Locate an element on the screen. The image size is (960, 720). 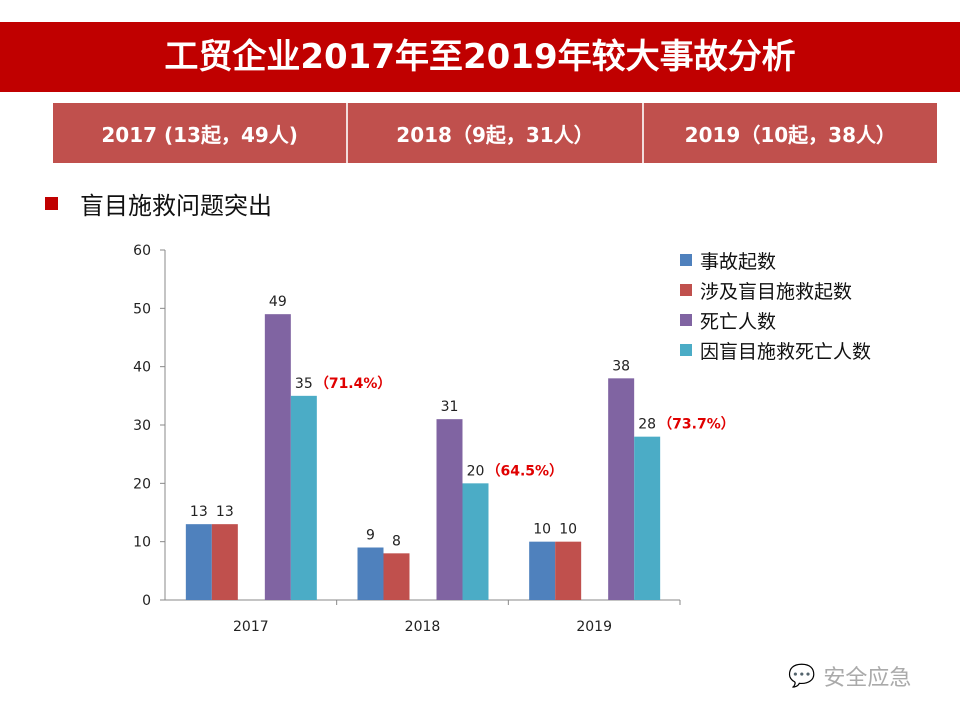
data-label: 35 is located at coordinates (304, 384).